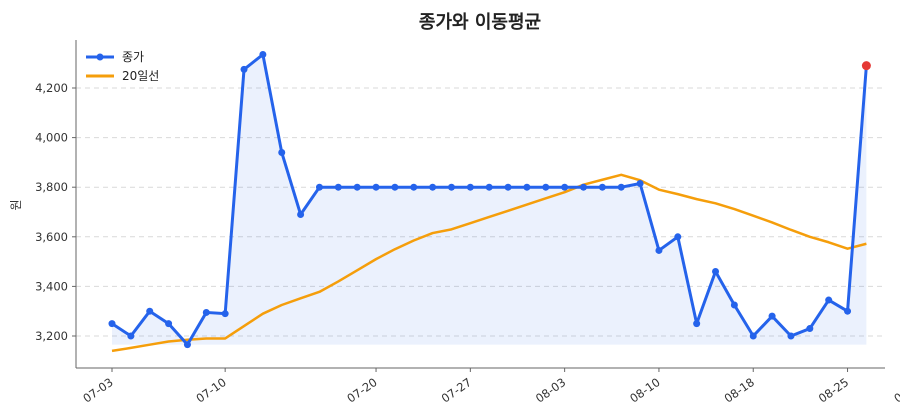 This screenshot has height=420, width=900. What do you see at coordinates (833, 390) in the screenshot?
I see `x-tick-label: 08-25` at bounding box center [833, 390].